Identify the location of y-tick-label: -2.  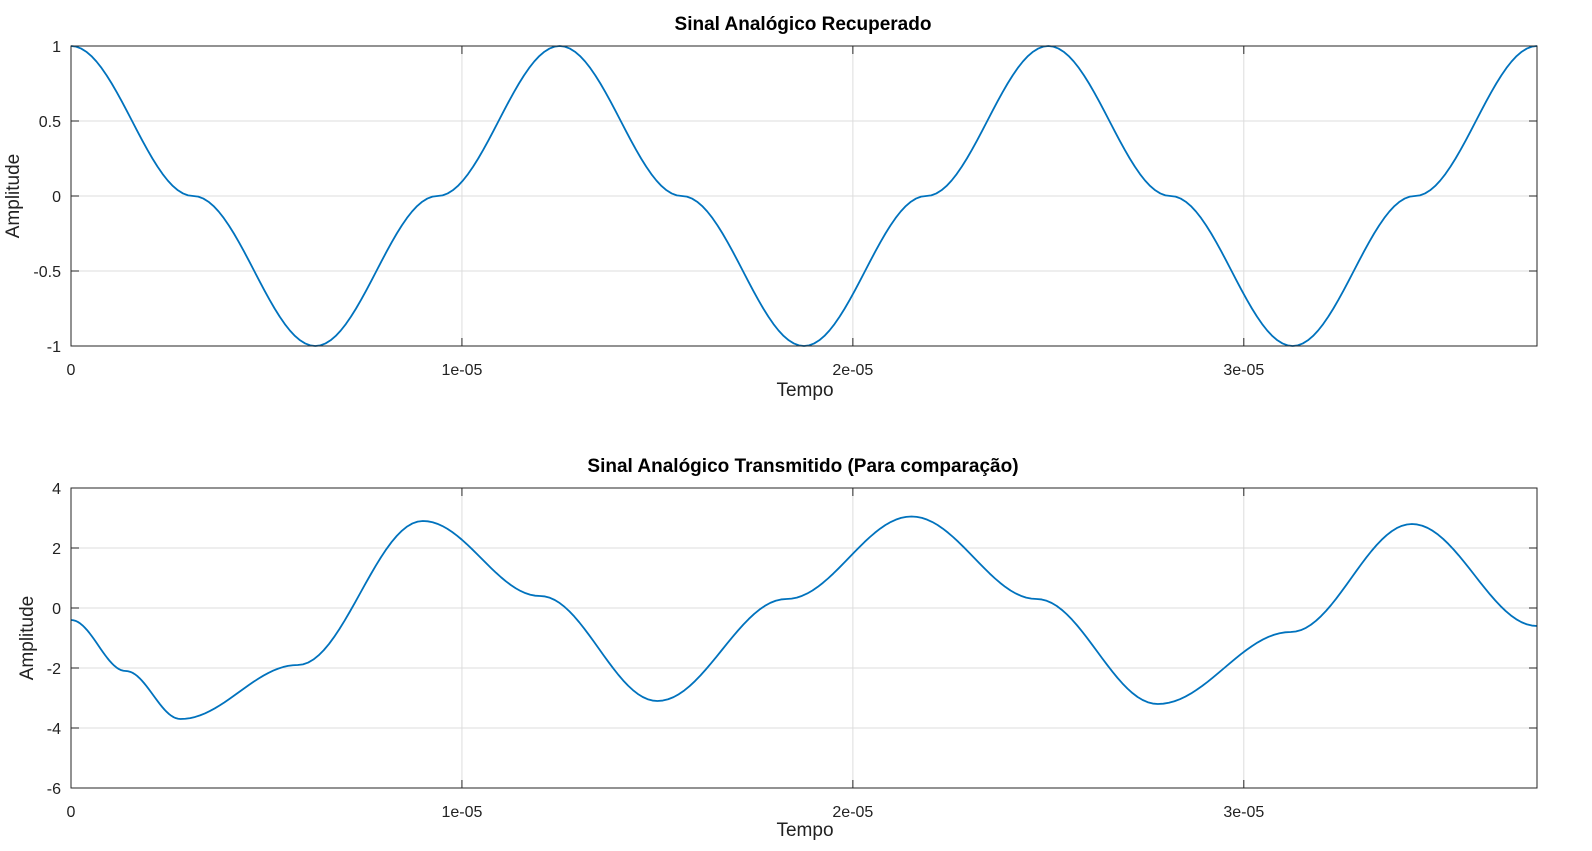
(54, 669).